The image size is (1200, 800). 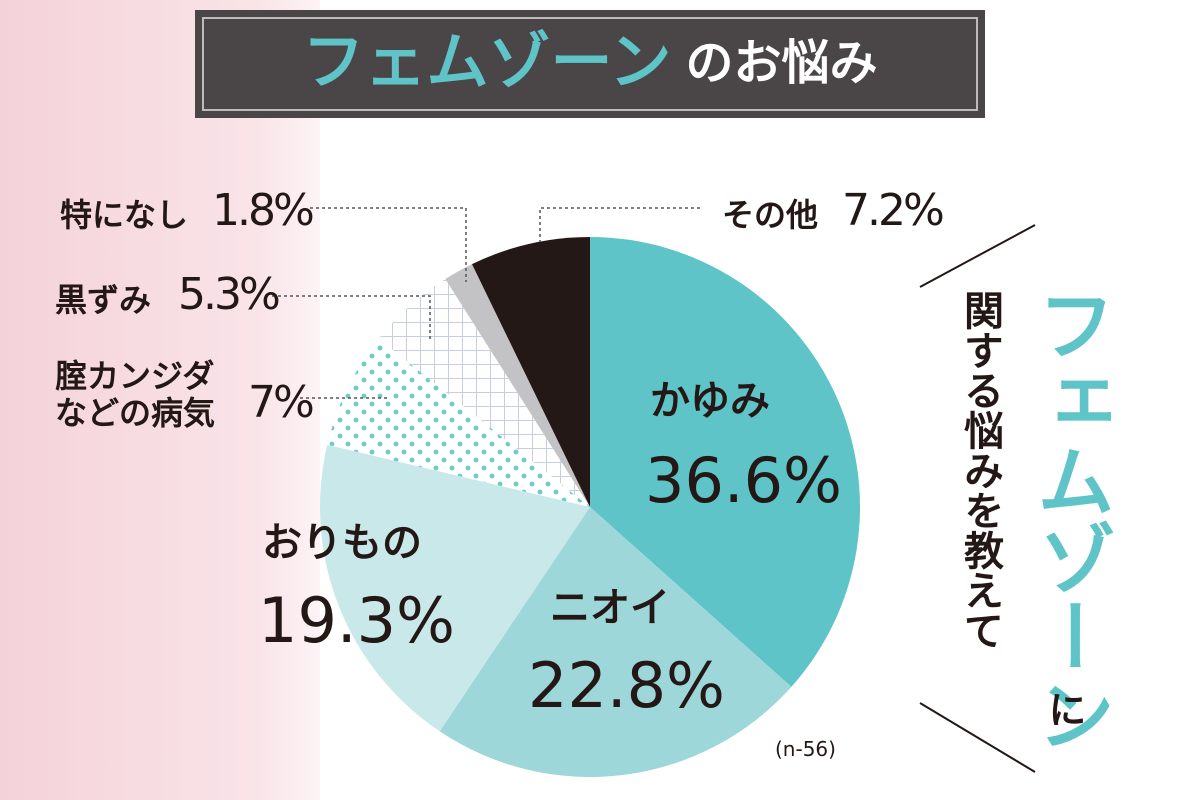 I want to click on side-question-rest: 関する悩みを教えて, so click(x=980, y=470).